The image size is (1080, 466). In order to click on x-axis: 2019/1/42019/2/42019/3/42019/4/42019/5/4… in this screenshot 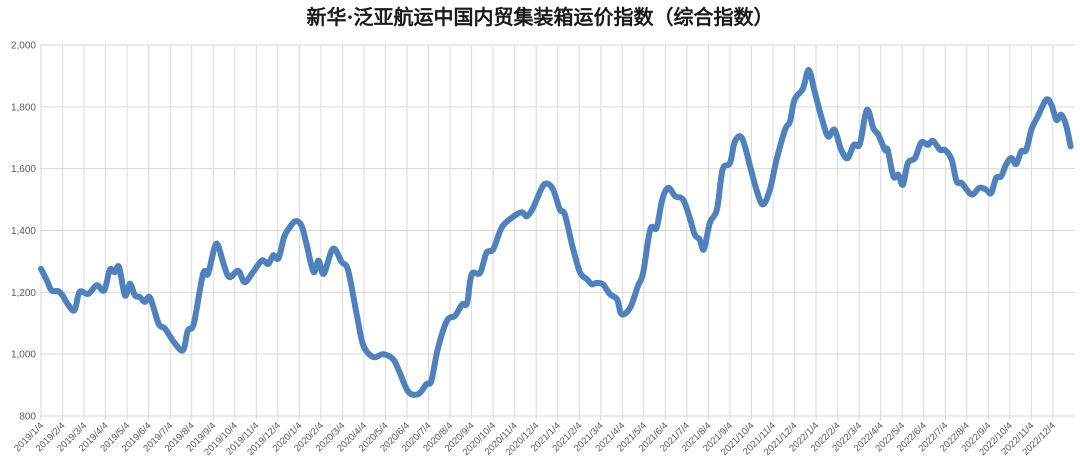, I will do `click(535, 439)`.